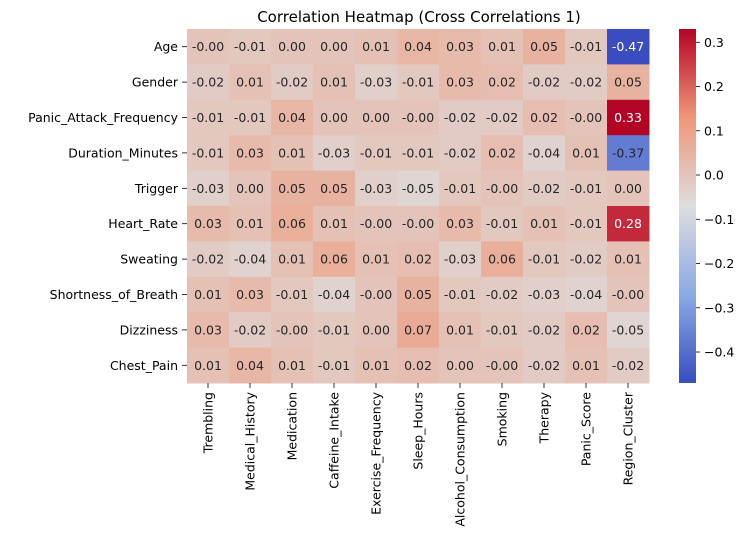 The width and height of the screenshot is (747, 557). What do you see at coordinates (719, 307) in the screenshot?
I see `colorbar-tick-label: −0.3` at bounding box center [719, 307].